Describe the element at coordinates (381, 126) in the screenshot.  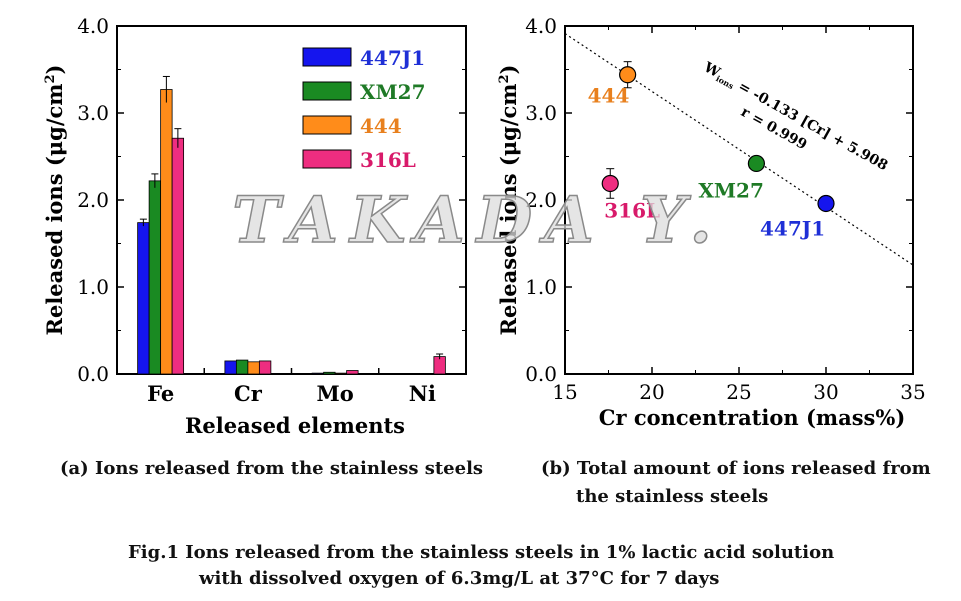
I see `legend-label: 444` at that location.